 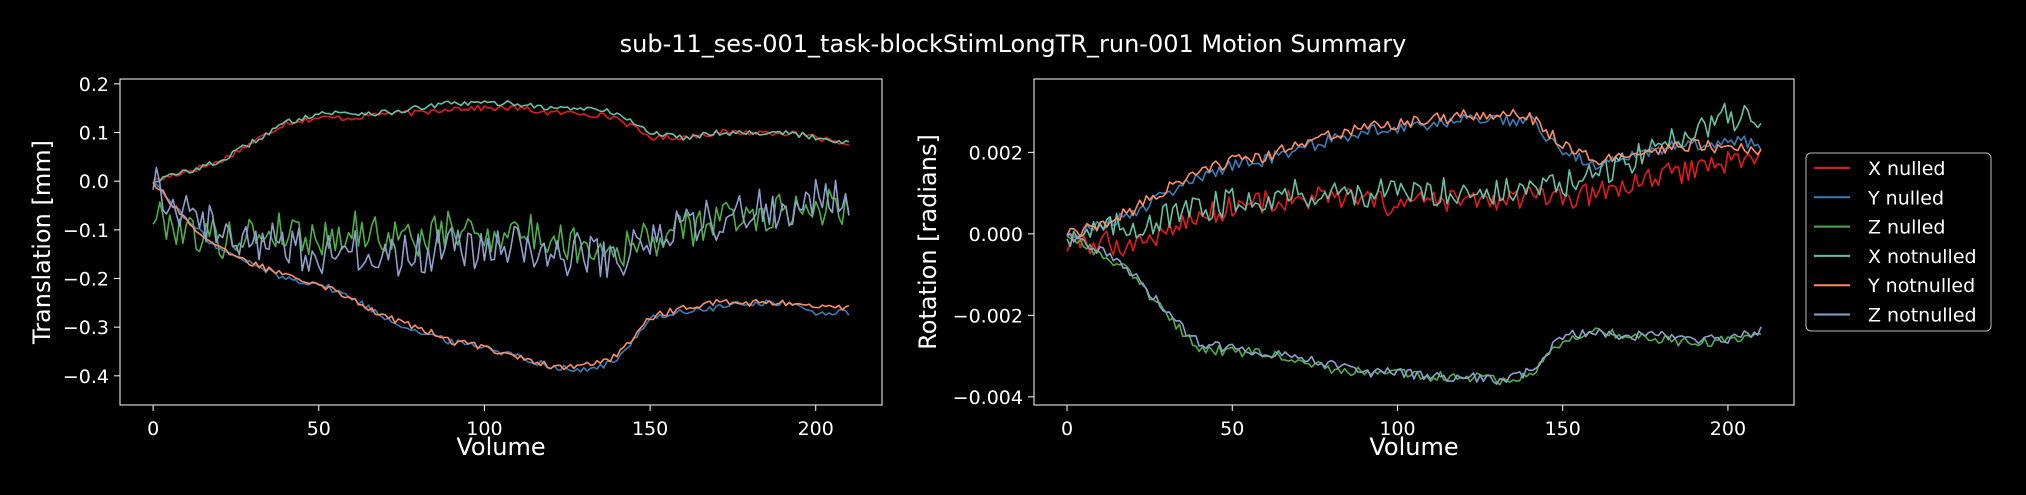 I want to click on y-tick-label: −0.2, so click(x=86, y=279).